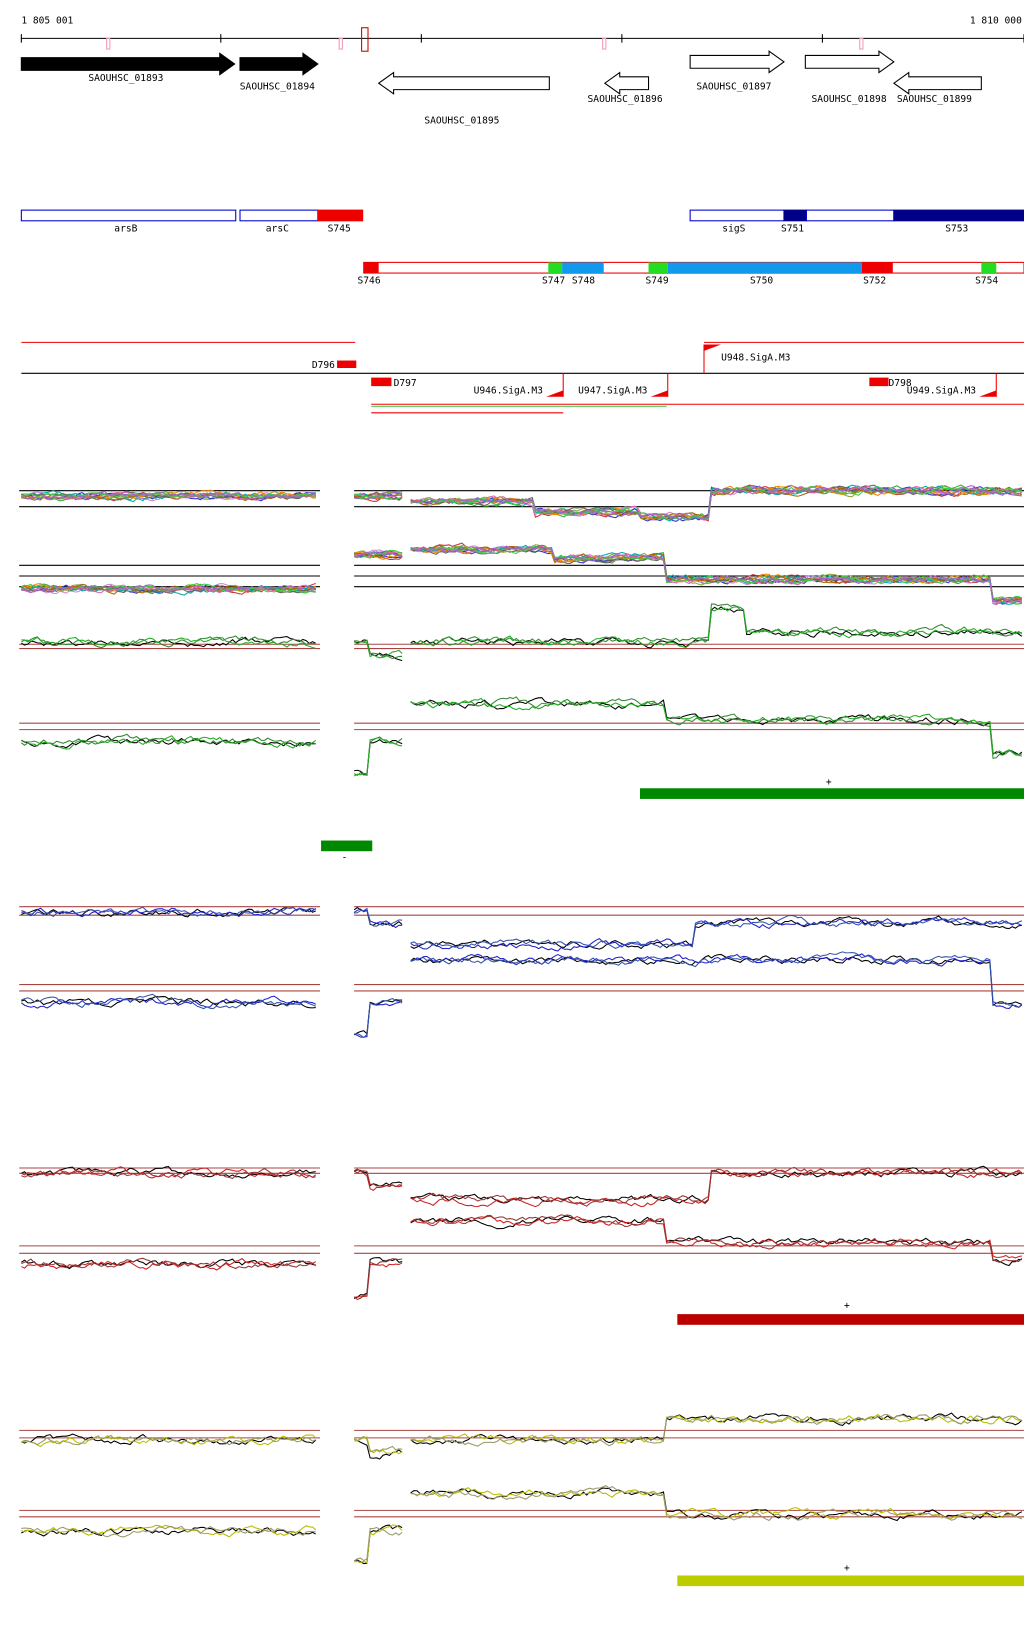 The width and height of the screenshot is (1024, 1640). What do you see at coordinates (849, 99) in the screenshot?
I see `label: SAOUHSC_01898` at bounding box center [849, 99].